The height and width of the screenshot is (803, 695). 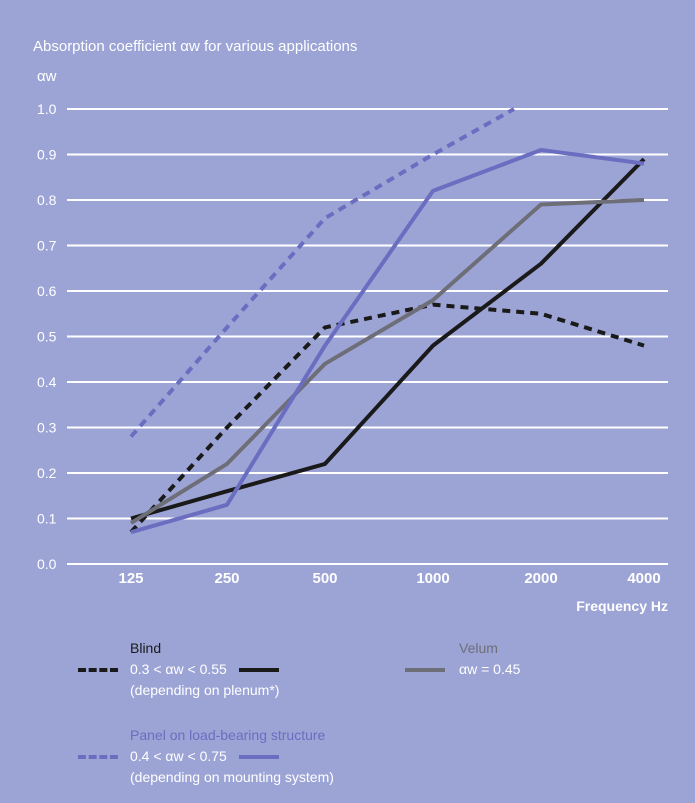 I want to click on legend-blind-note: (depending on plenum*), so click(x=204, y=690).